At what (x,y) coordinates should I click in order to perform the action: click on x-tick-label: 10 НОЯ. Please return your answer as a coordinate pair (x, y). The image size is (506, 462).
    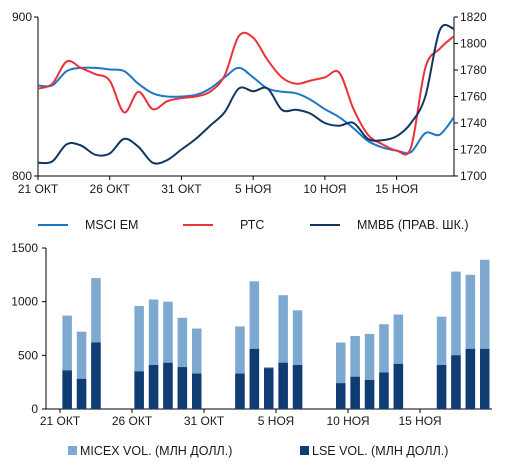
    Looking at the image, I should click on (324, 189).